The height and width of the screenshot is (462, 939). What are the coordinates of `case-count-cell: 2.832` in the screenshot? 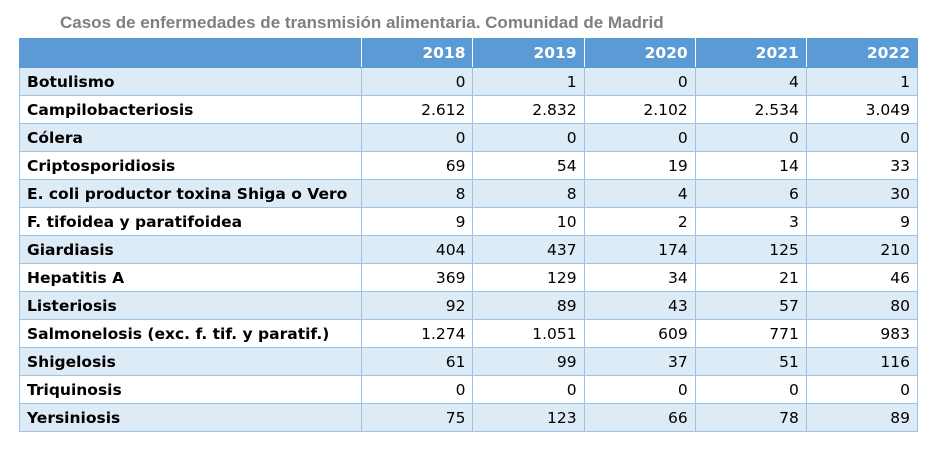 It's located at (528, 109).